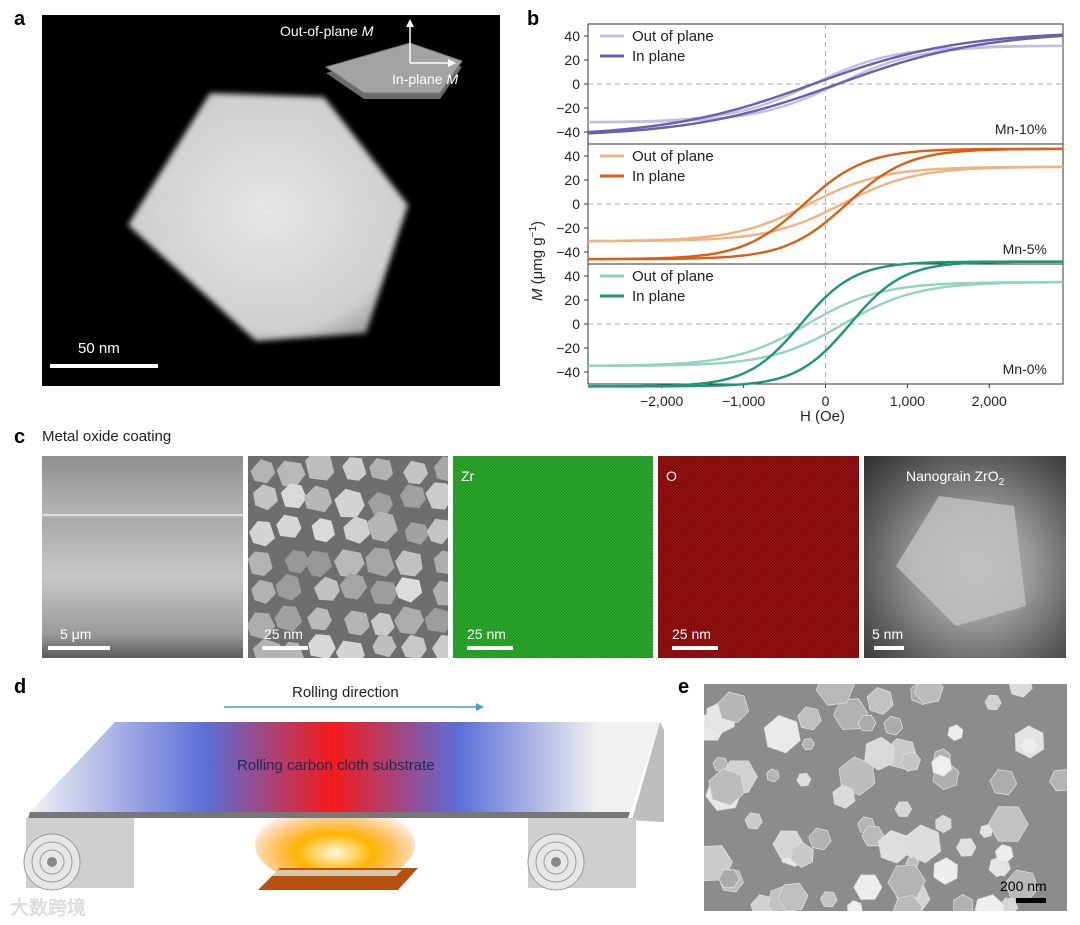  Describe the element at coordinates (393, 68) in the screenshot. I see `plate-top` at that location.